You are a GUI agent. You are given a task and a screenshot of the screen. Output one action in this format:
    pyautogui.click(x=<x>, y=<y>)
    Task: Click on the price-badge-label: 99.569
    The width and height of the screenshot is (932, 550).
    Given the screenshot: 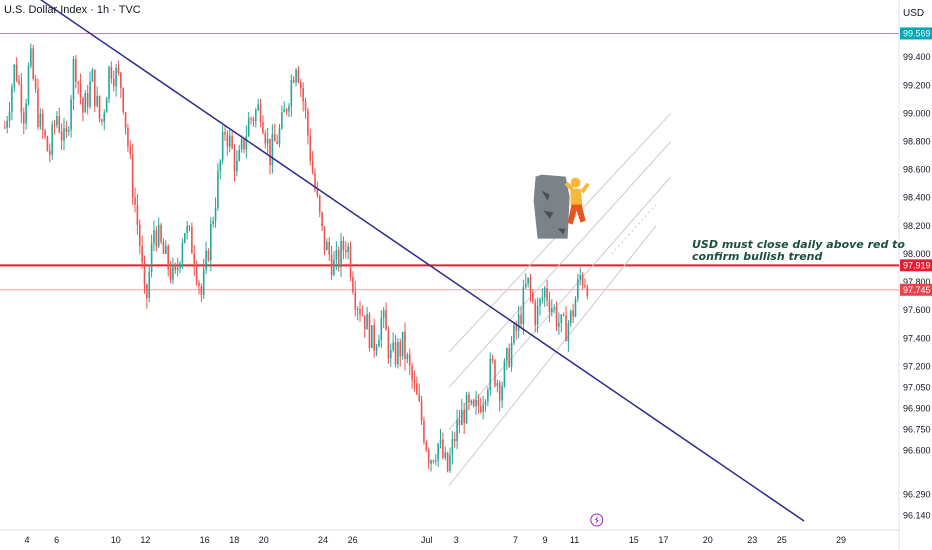 What is the action you would take?
    pyautogui.click(x=917, y=33)
    